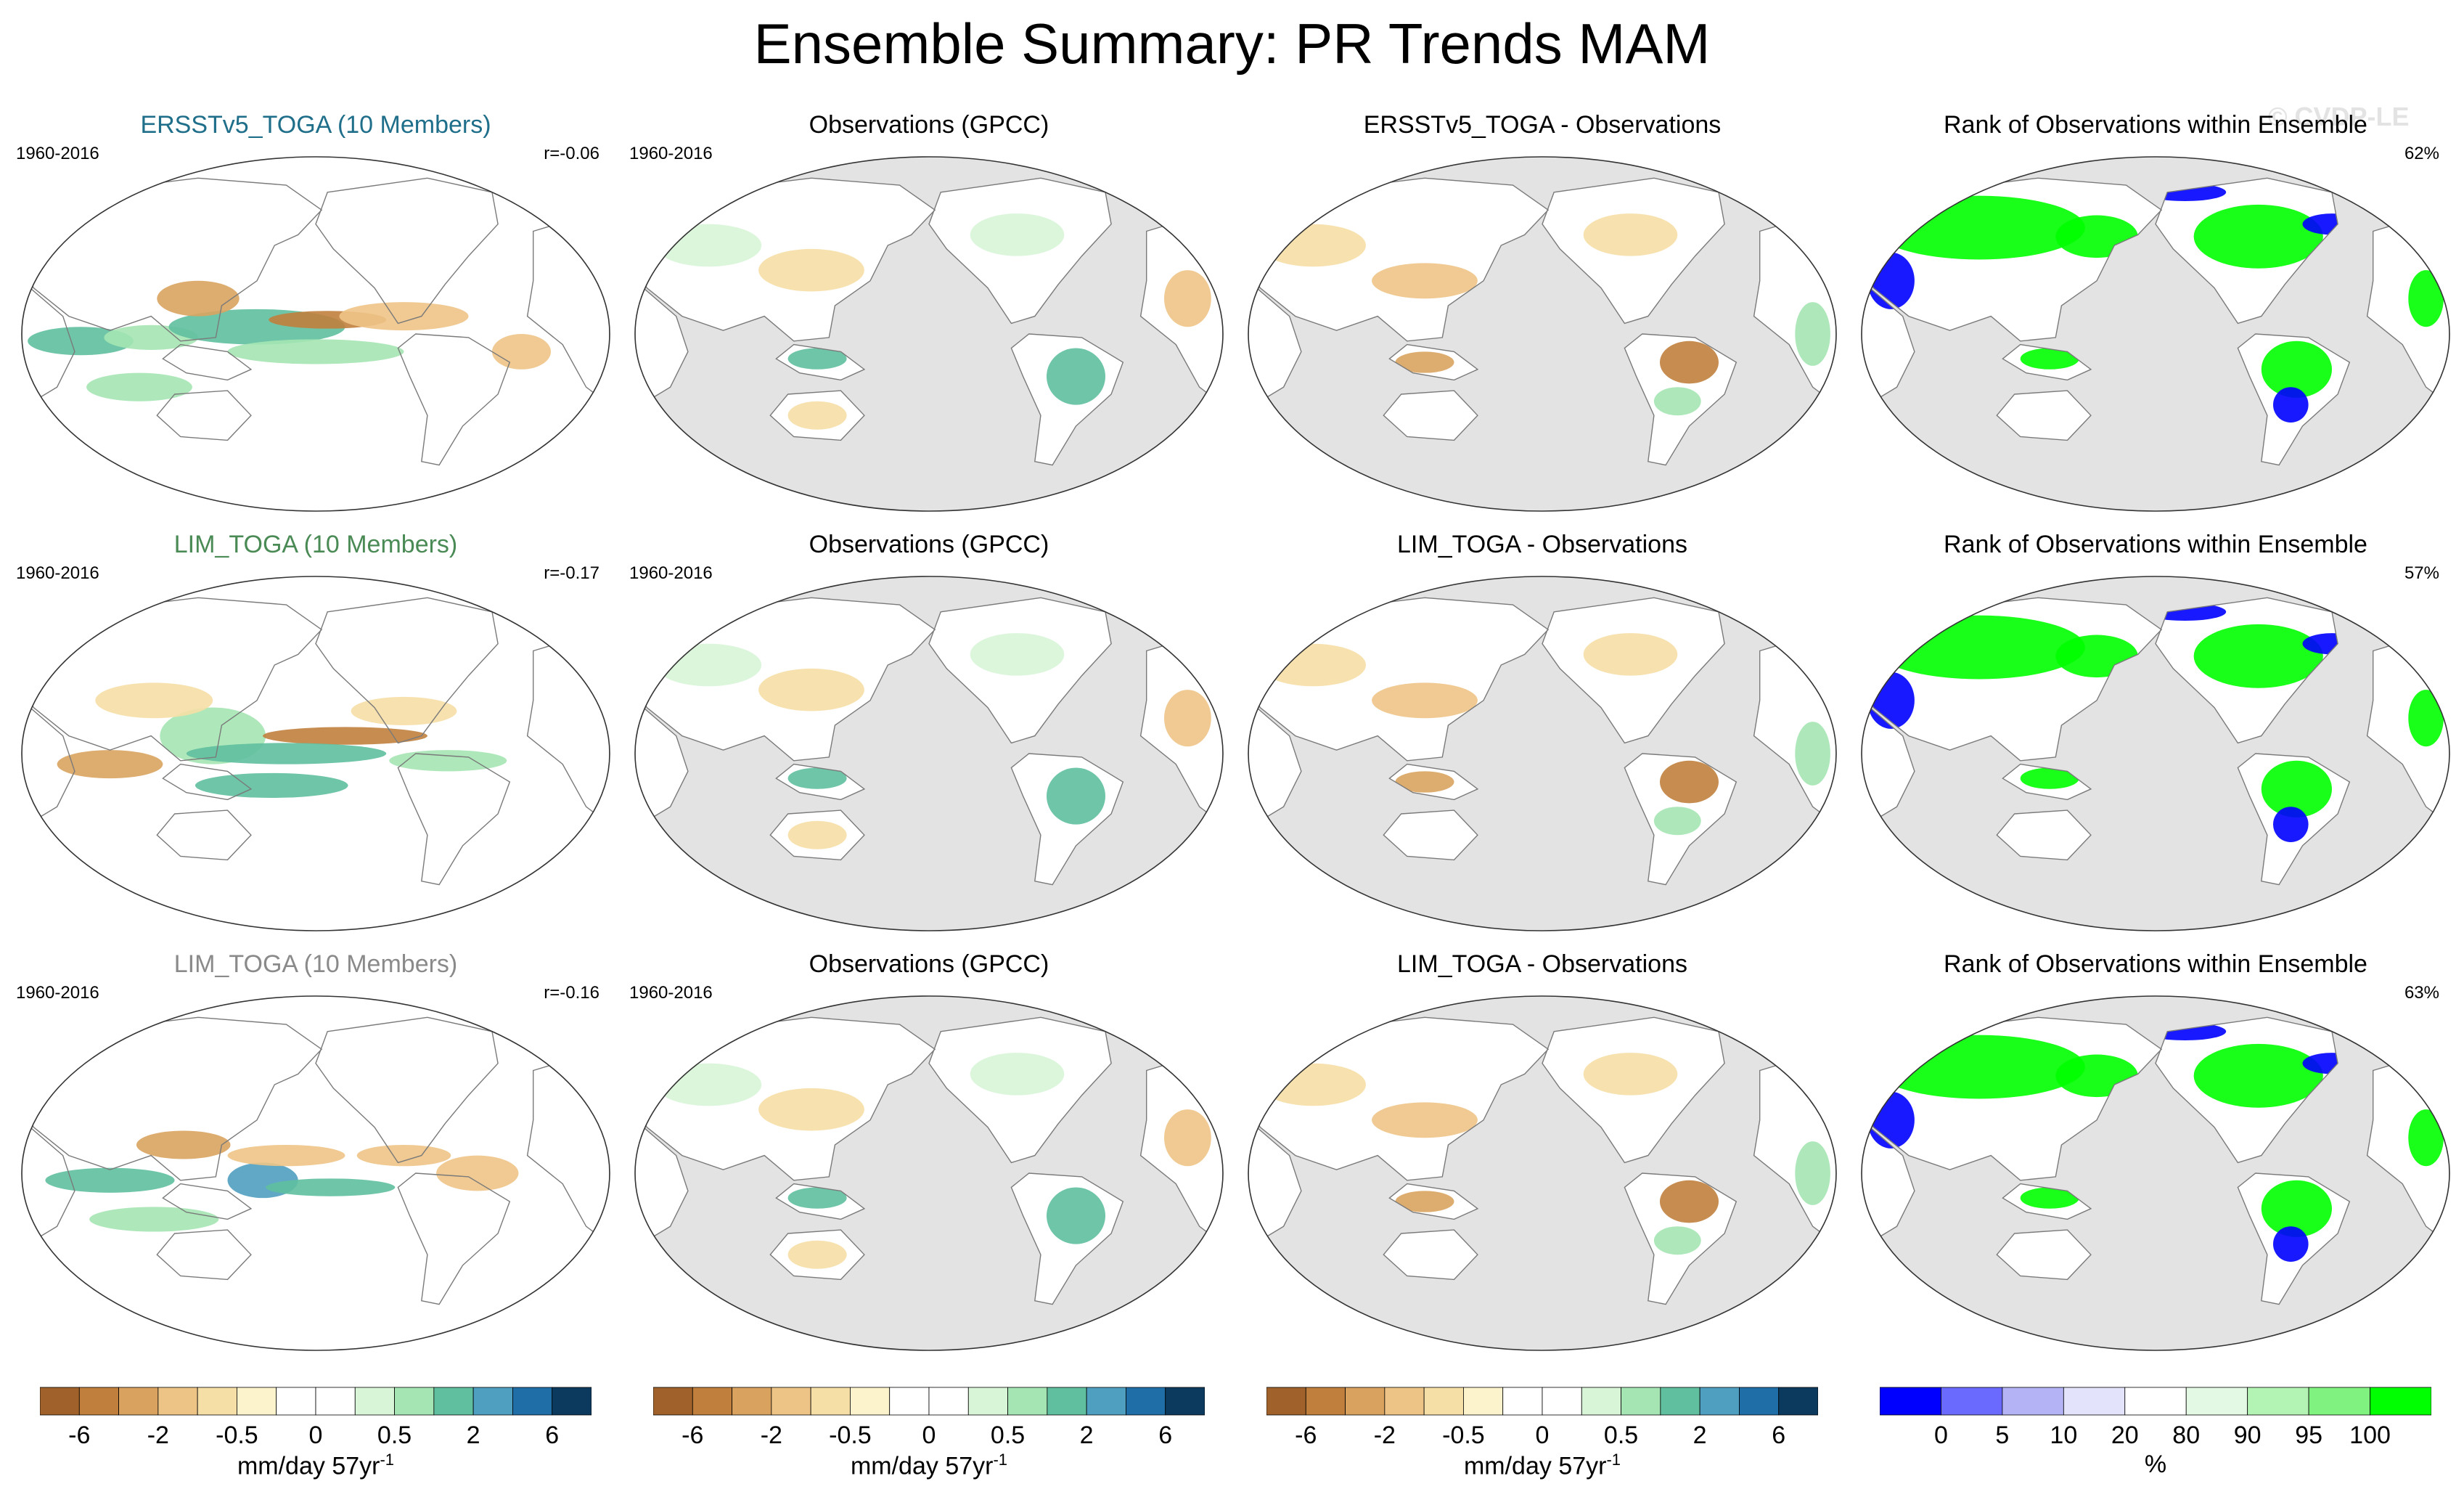  What do you see at coordinates (1941, 1435) in the screenshot?
I see `colorbar-tick-label: 0` at bounding box center [1941, 1435].